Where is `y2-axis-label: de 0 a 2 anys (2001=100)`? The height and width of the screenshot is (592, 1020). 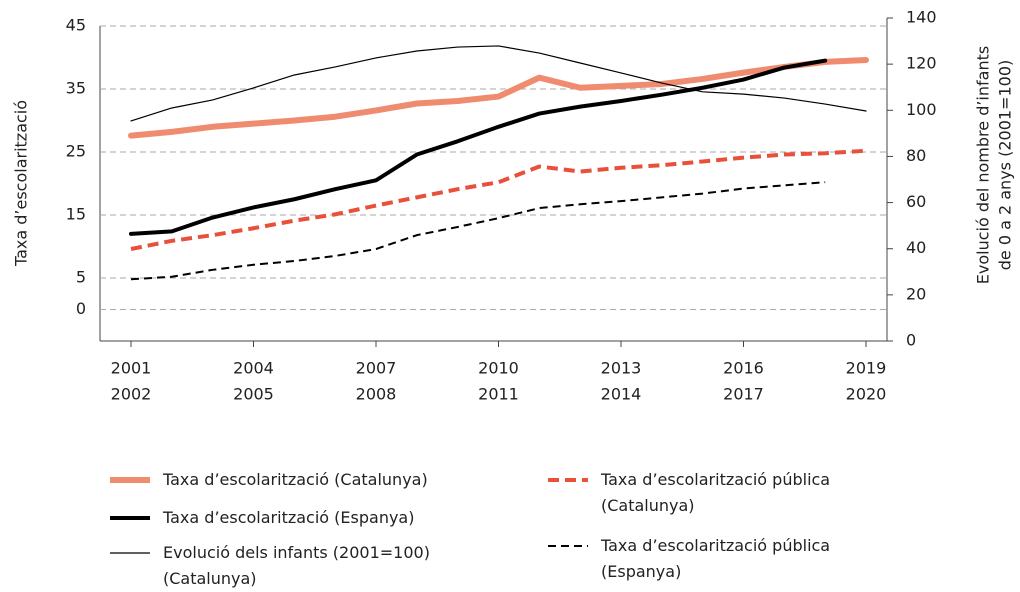 y2-axis-label: de 0 a 2 anys (2001=100) is located at coordinates (1005, 165).